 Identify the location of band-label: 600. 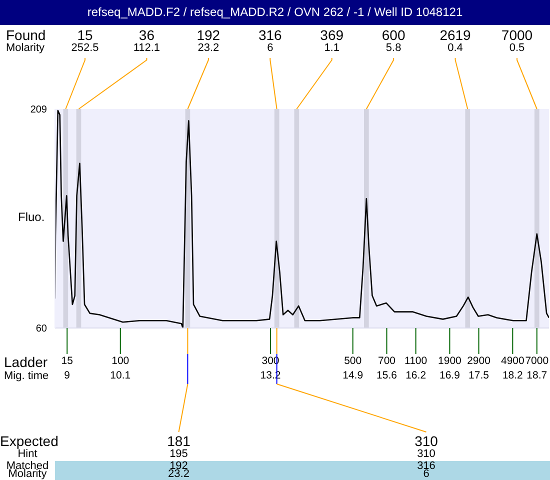
(393, 35).